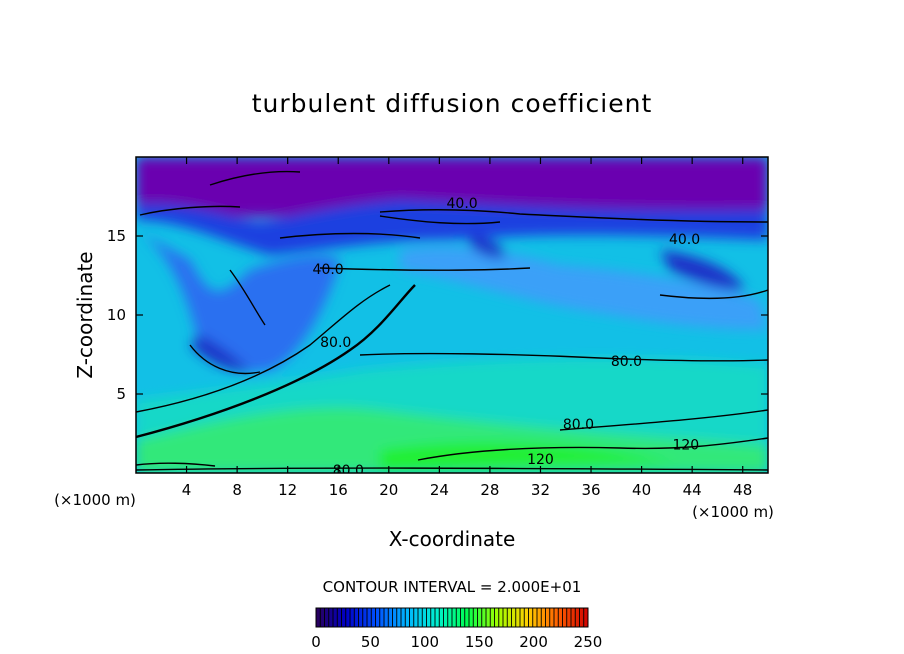  Describe the element at coordinates (452, 587) in the screenshot. I see `contour-interval-text: CONTOUR INTERVAL = 2.000E+01` at that location.